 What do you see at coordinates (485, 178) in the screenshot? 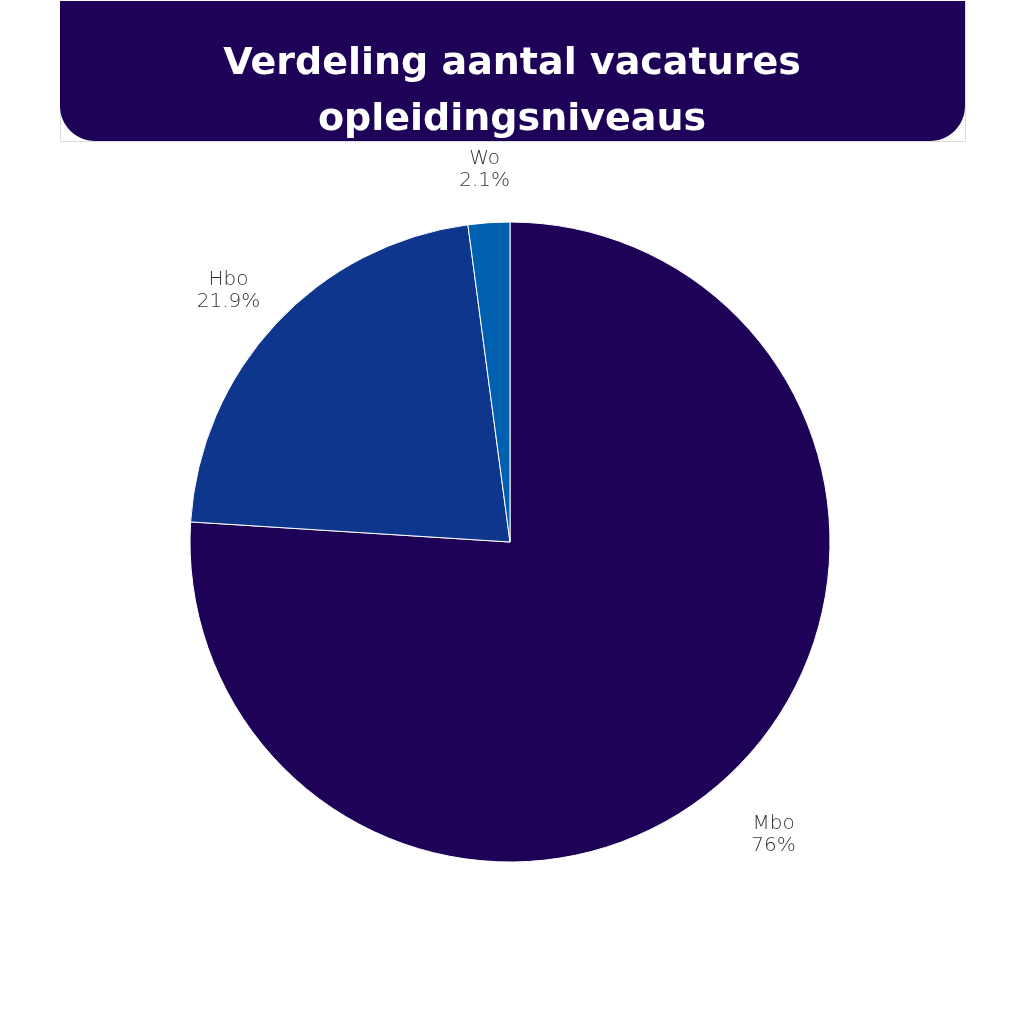
I see `data-label: 2.1%` at bounding box center [485, 178].